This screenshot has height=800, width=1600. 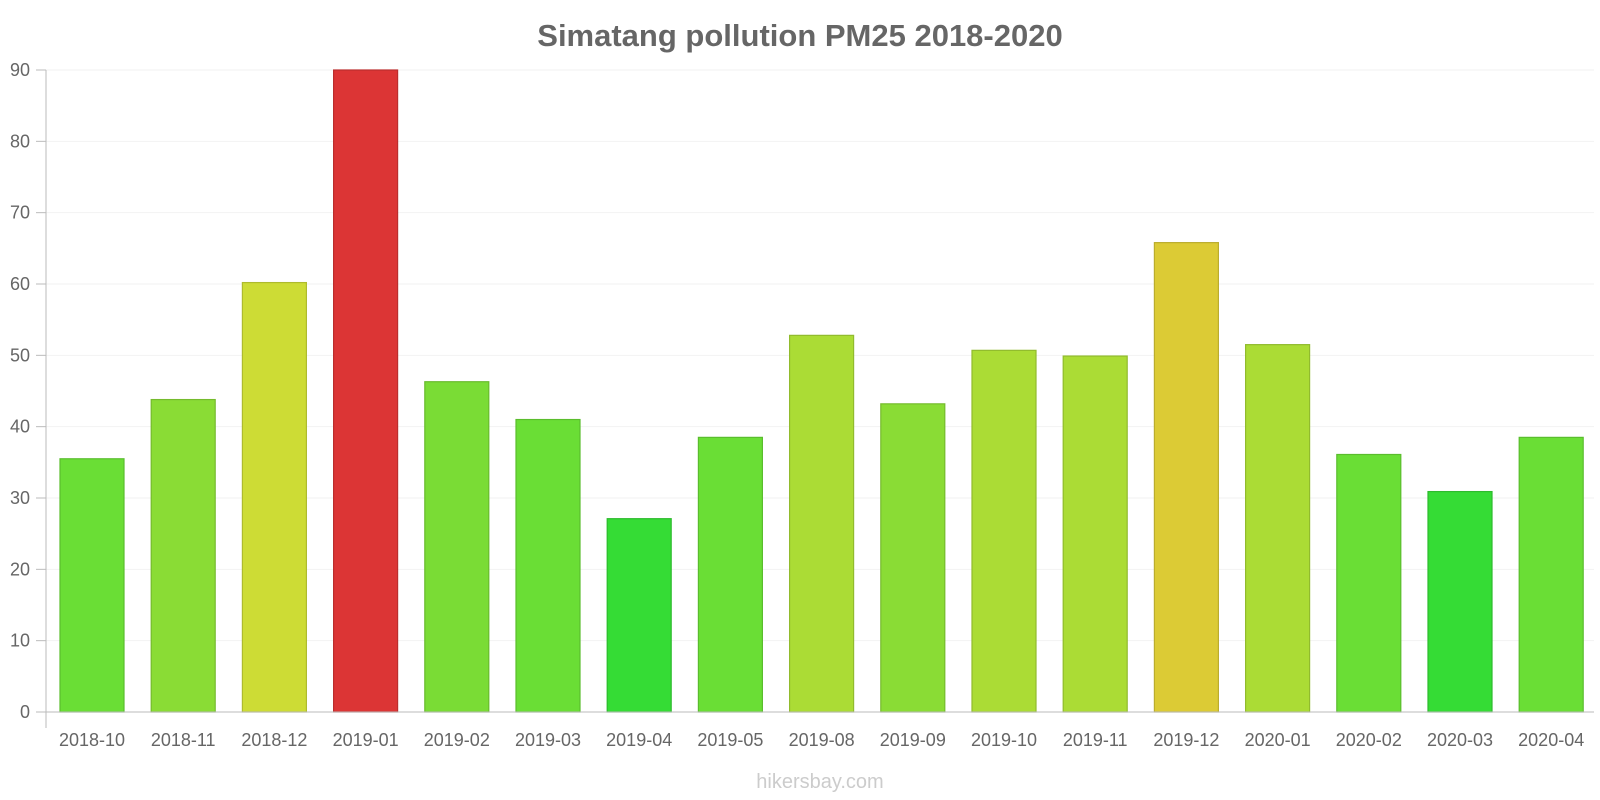 I want to click on y-tick-label: 90, so click(x=20, y=70).